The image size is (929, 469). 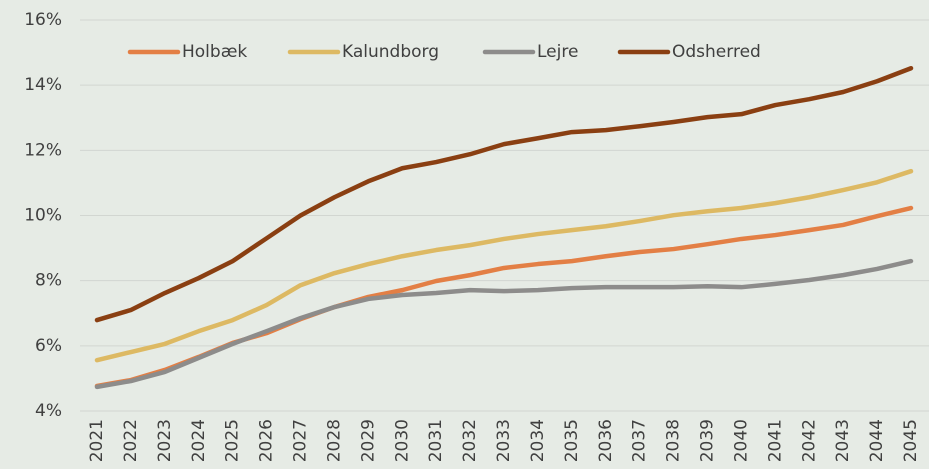 I want to click on y-tick-label: 12%, so click(x=43, y=150).